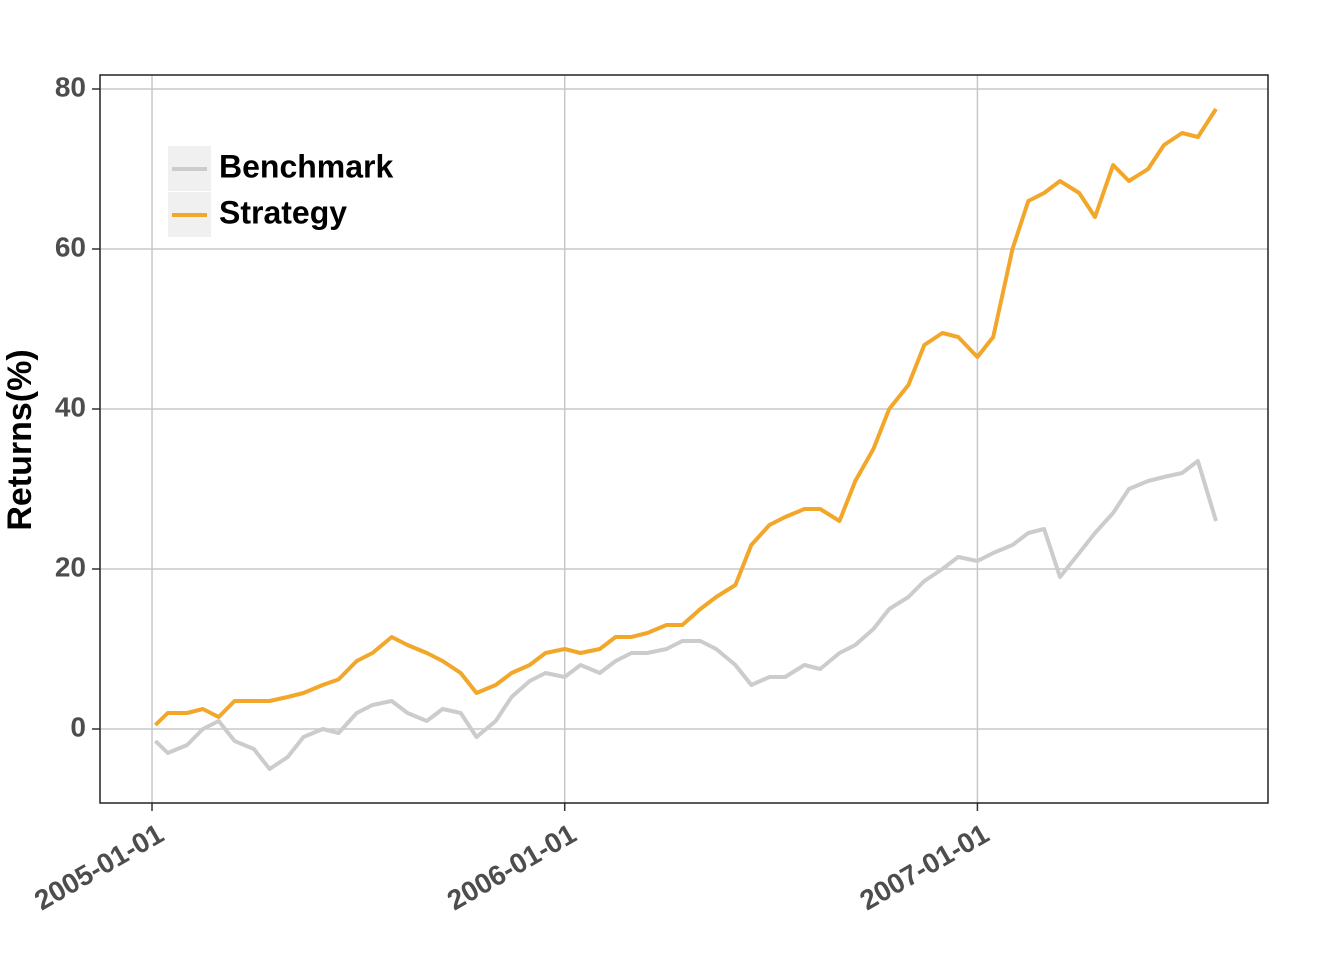  Describe the element at coordinates (281, 191) in the screenshot. I see `legend: Benchmark Strategy` at that location.